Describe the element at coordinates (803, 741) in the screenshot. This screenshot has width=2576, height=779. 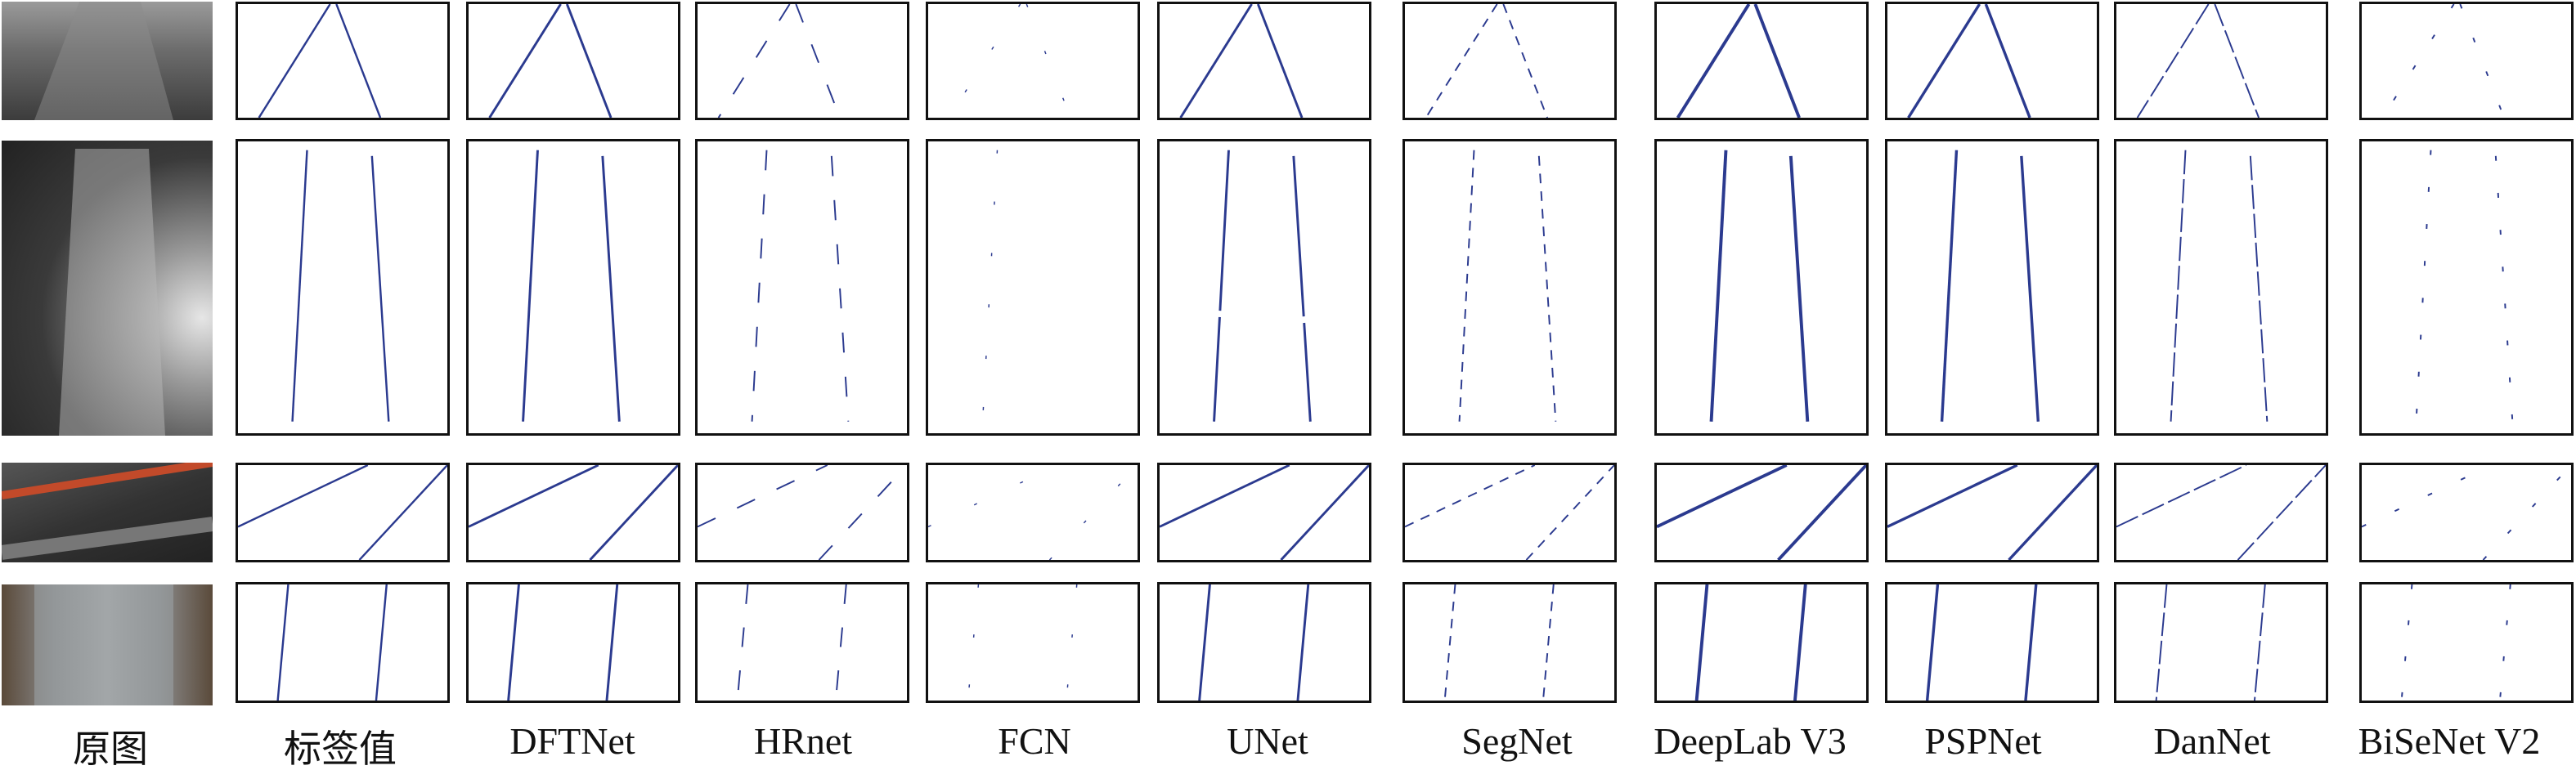
I see `label-hrnet: HRnet` at that location.